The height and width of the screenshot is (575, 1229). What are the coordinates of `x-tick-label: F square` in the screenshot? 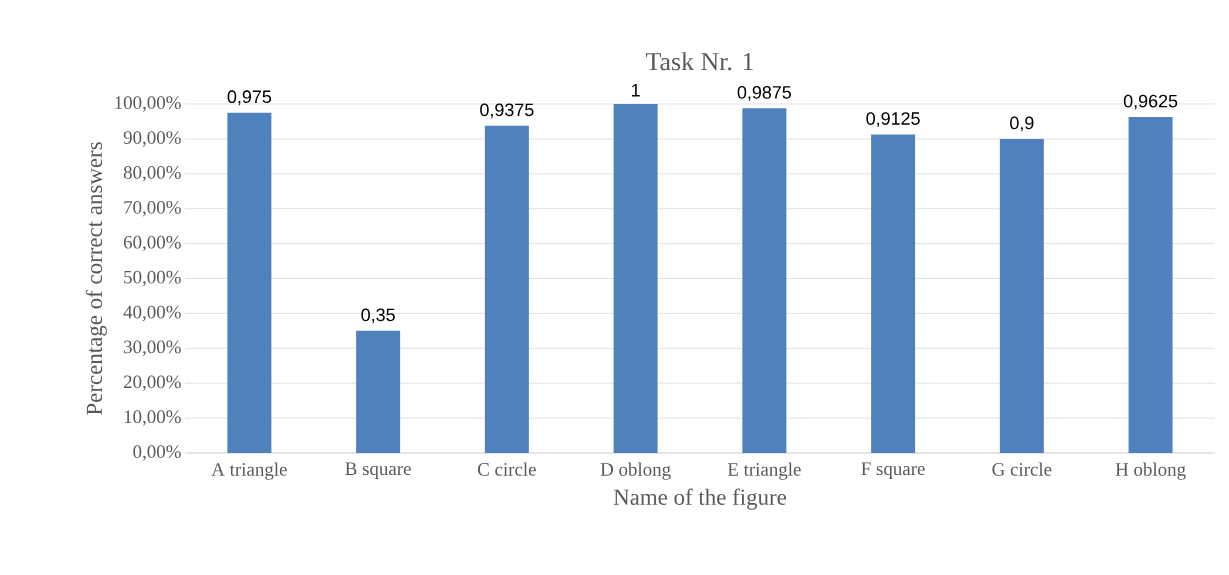 It's located at (893, 470).